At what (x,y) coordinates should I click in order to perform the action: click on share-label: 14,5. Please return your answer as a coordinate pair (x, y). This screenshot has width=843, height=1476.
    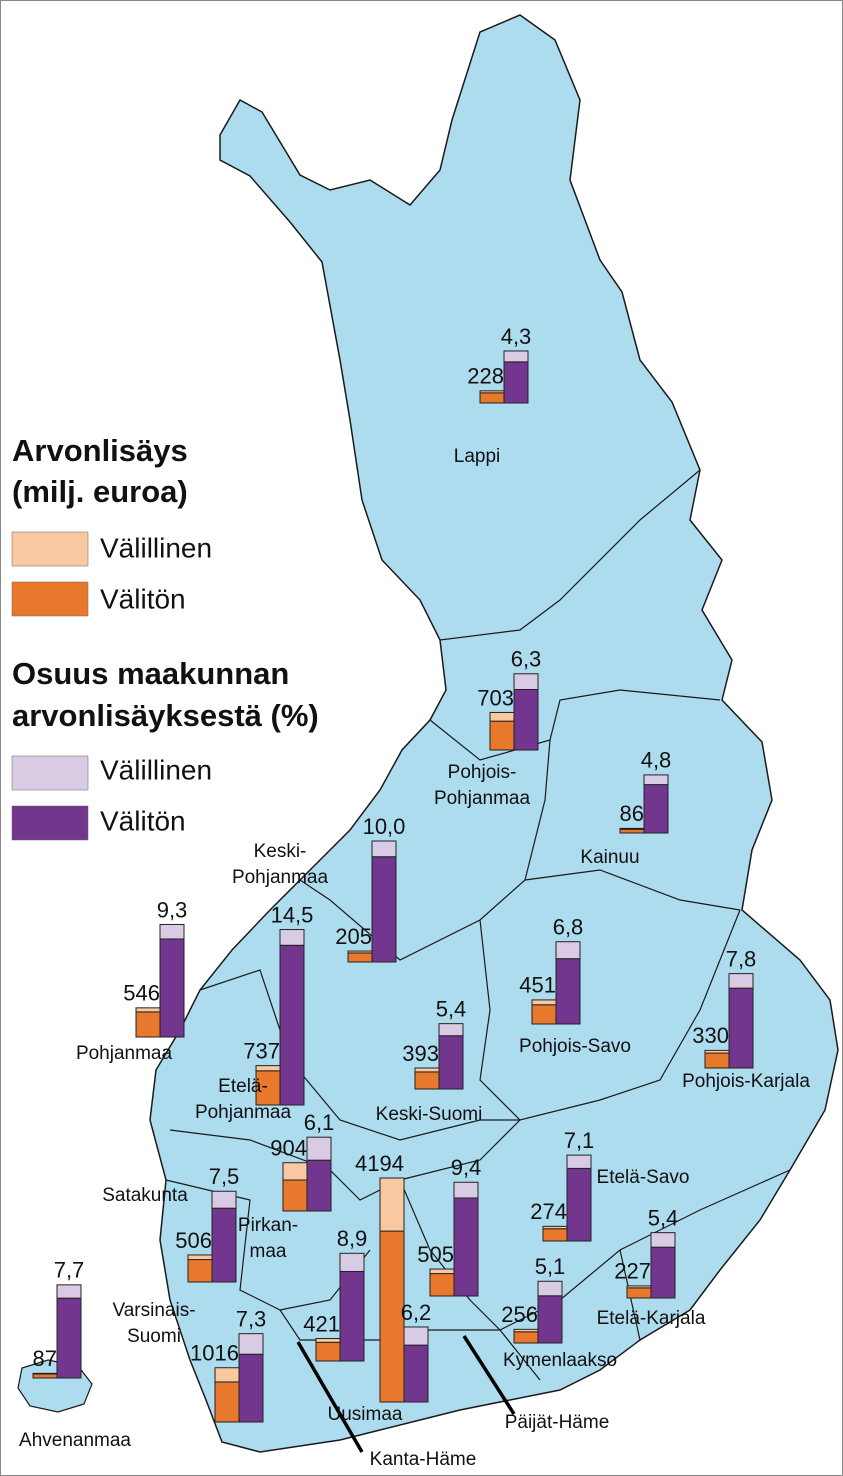
    Looking at the image, I should click on (292, 914).